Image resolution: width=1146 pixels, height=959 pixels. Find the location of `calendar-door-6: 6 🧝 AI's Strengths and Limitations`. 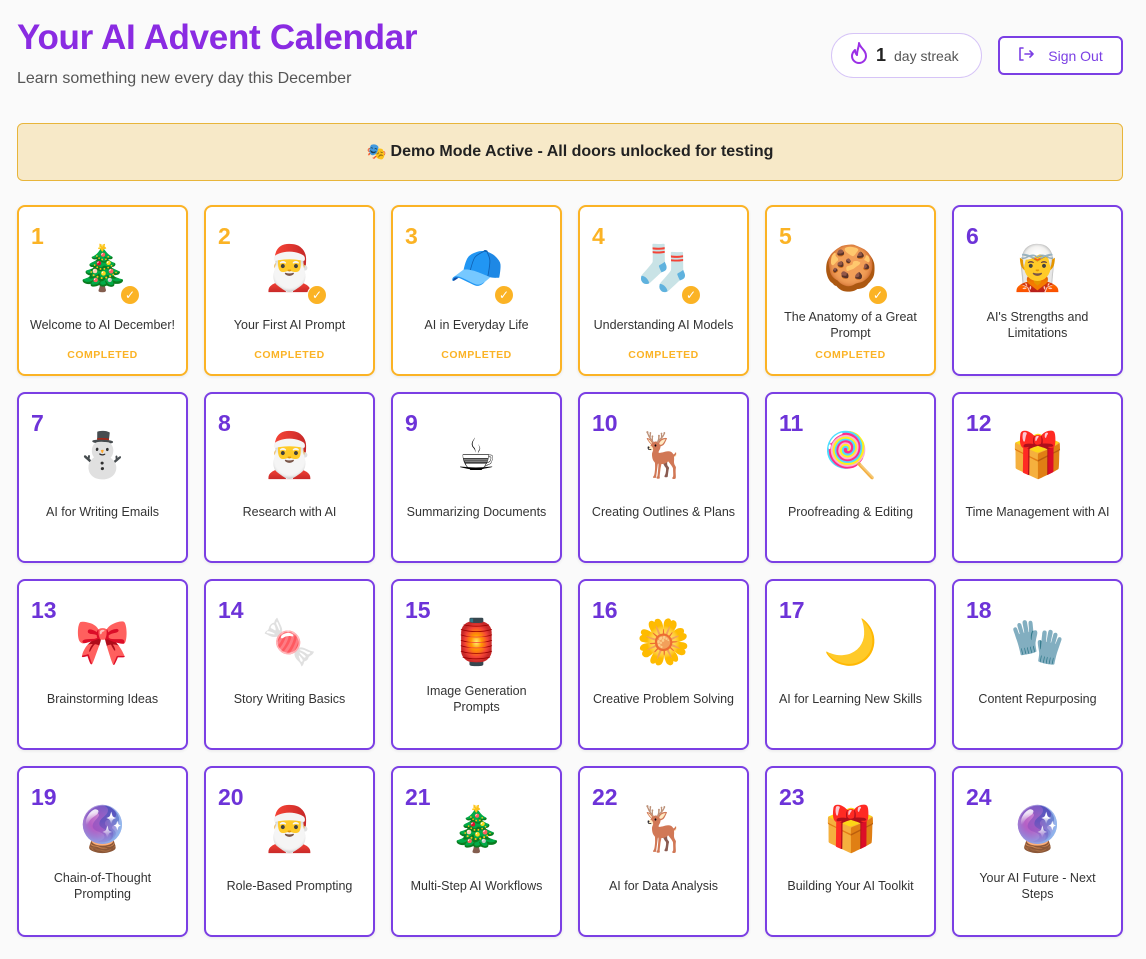

calendar-door-6: 6 🧝 AI's Strengths and Limitations is located at coordinates (1037, 290).